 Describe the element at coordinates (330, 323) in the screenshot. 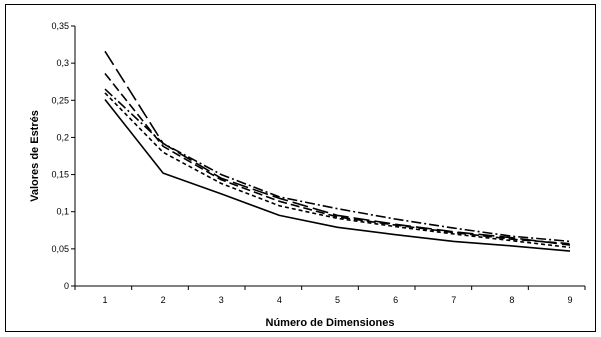

I see `x-axis-title: Número de Dimensiones` at that location.